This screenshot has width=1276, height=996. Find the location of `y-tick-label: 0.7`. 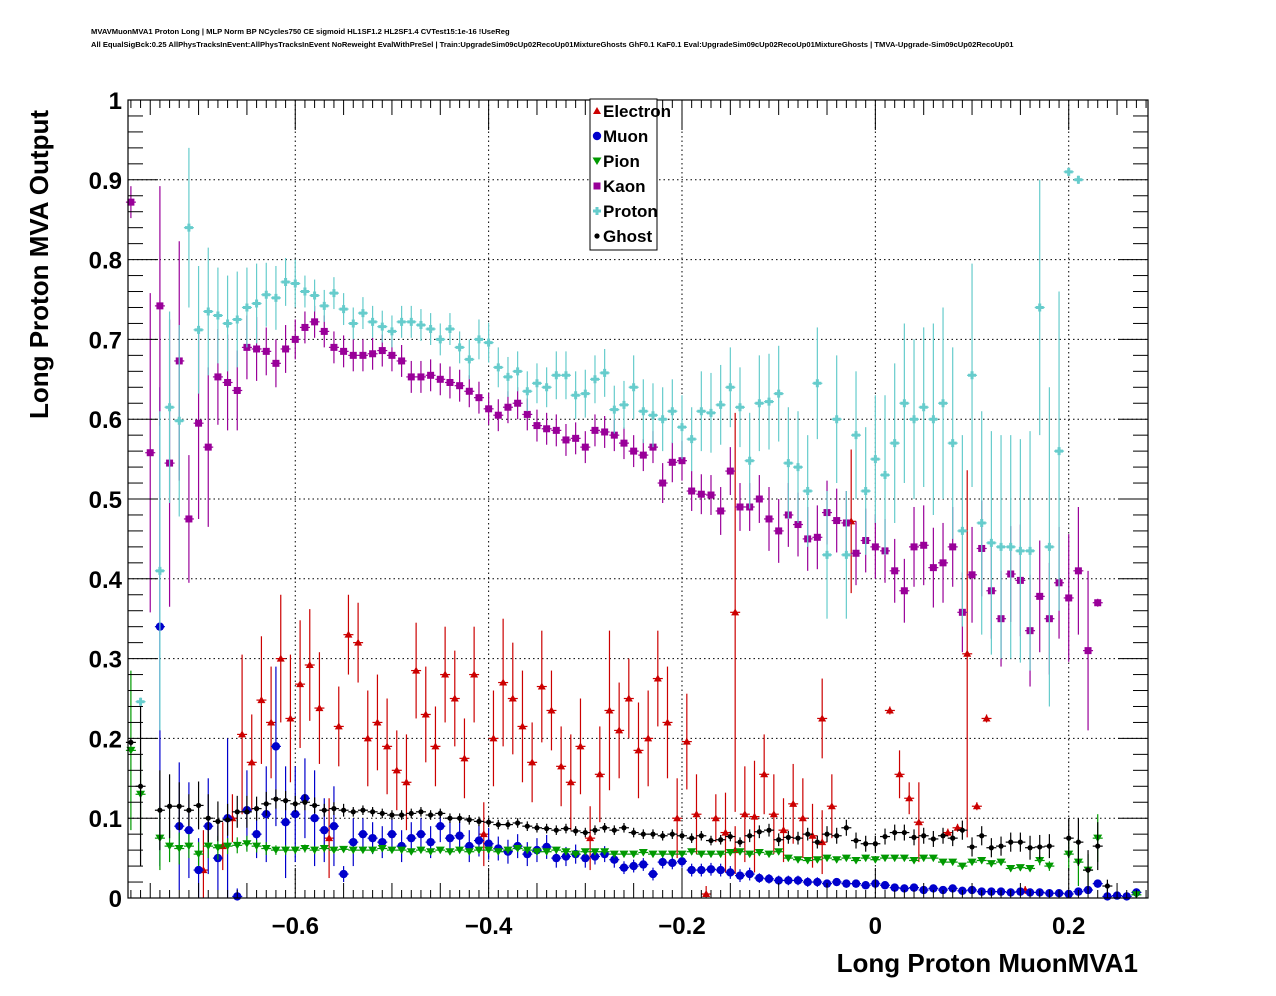

y-tick-label: 0.7 is located at coordinates (105, 340).